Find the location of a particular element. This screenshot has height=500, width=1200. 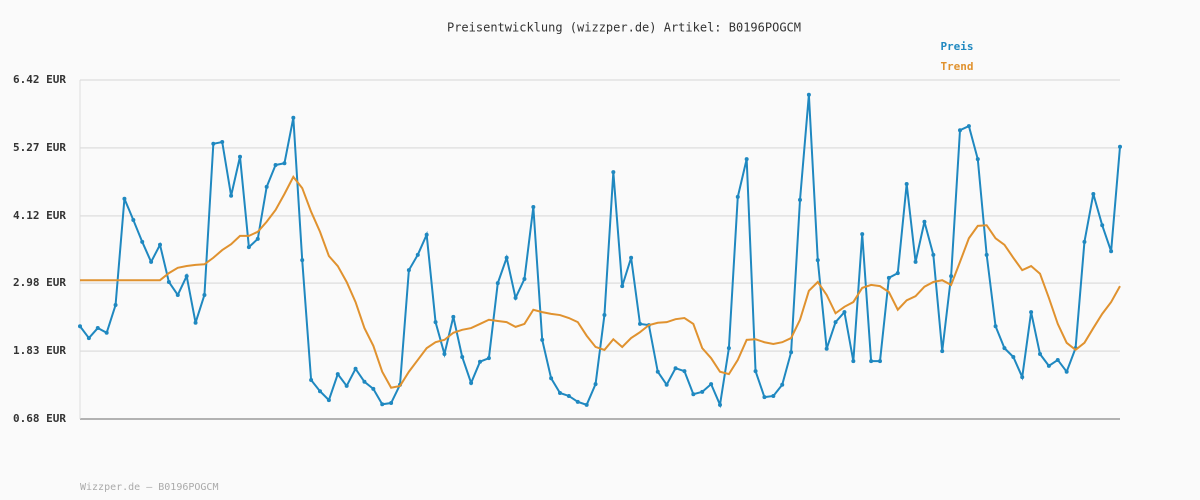

footer: Wizzper.de – B0196POGCM is located at coordinates (149, 487).